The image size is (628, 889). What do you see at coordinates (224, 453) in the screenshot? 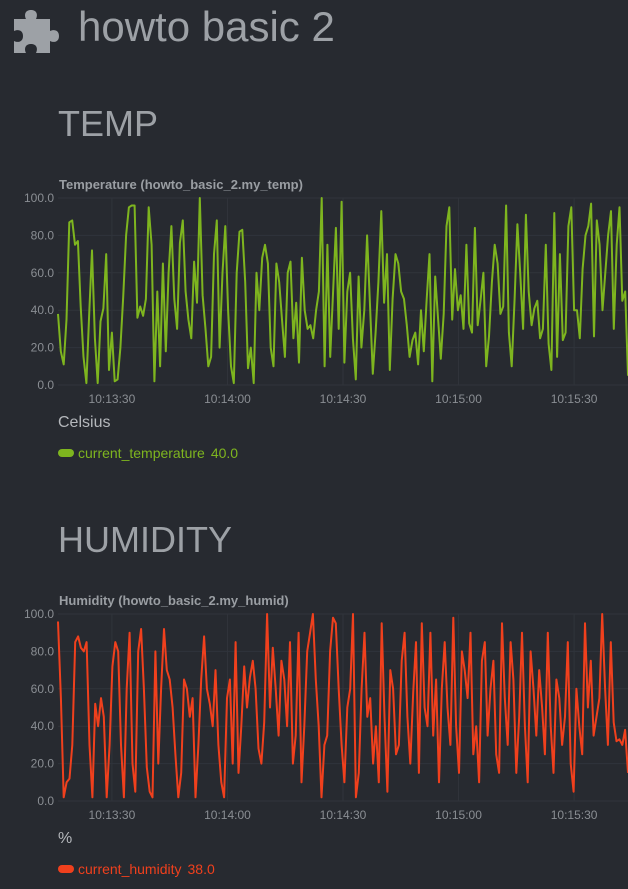
I see `legend-value: 40.0` at bounding box center [224, 453].